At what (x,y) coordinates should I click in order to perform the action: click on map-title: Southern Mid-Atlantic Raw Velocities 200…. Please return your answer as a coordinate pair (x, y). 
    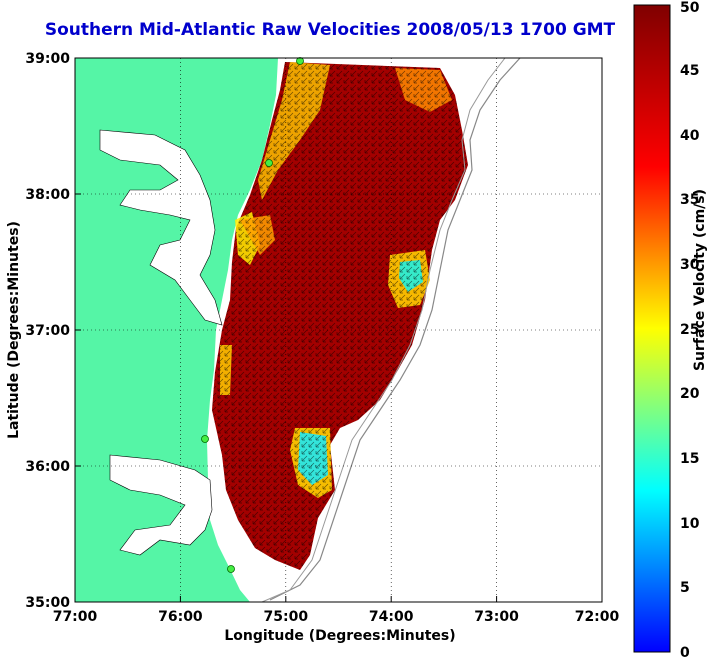
    Looking at the image, I should click on (330, 30).